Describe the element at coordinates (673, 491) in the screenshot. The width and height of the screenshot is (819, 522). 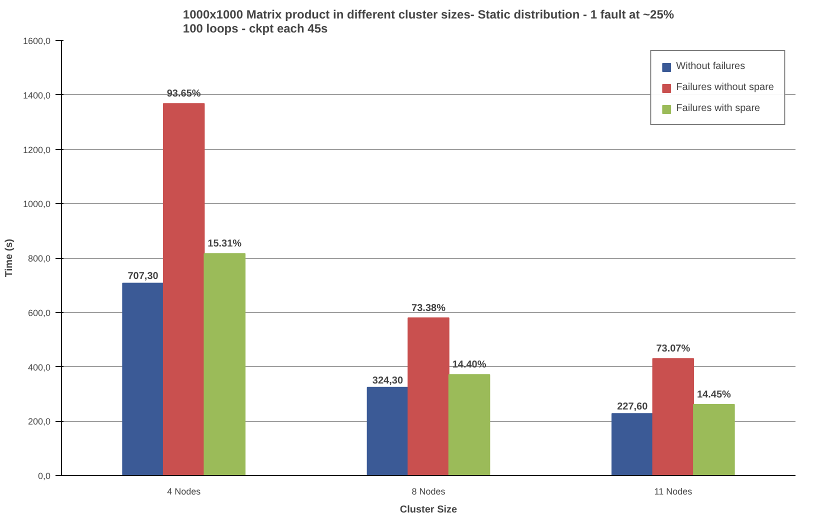
I see `x-tick-label: 11 Nodes` at that location.